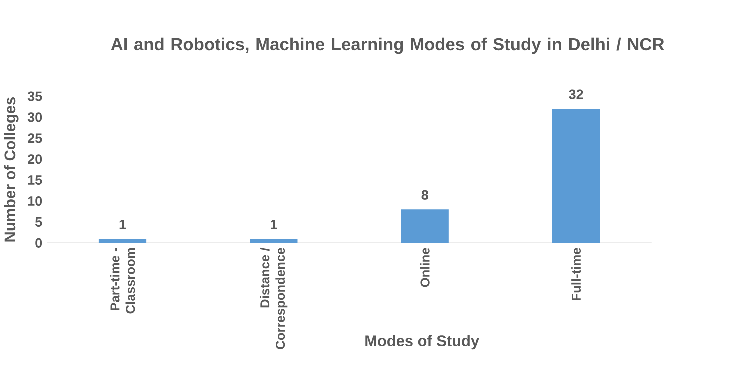 The width and height of the screenshot is (750, 379). What do you see at coordinates (425, 195) in the screenshot?
I see `data-label: 8` at bounding box center [425, 195].